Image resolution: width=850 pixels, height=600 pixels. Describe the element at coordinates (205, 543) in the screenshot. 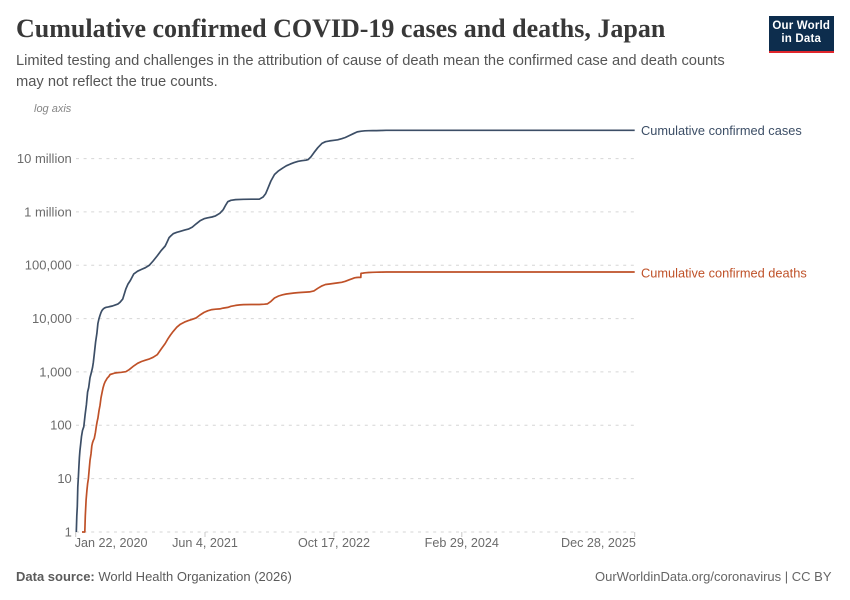

I see `svg-text: Jun 4, 2021` at that location.